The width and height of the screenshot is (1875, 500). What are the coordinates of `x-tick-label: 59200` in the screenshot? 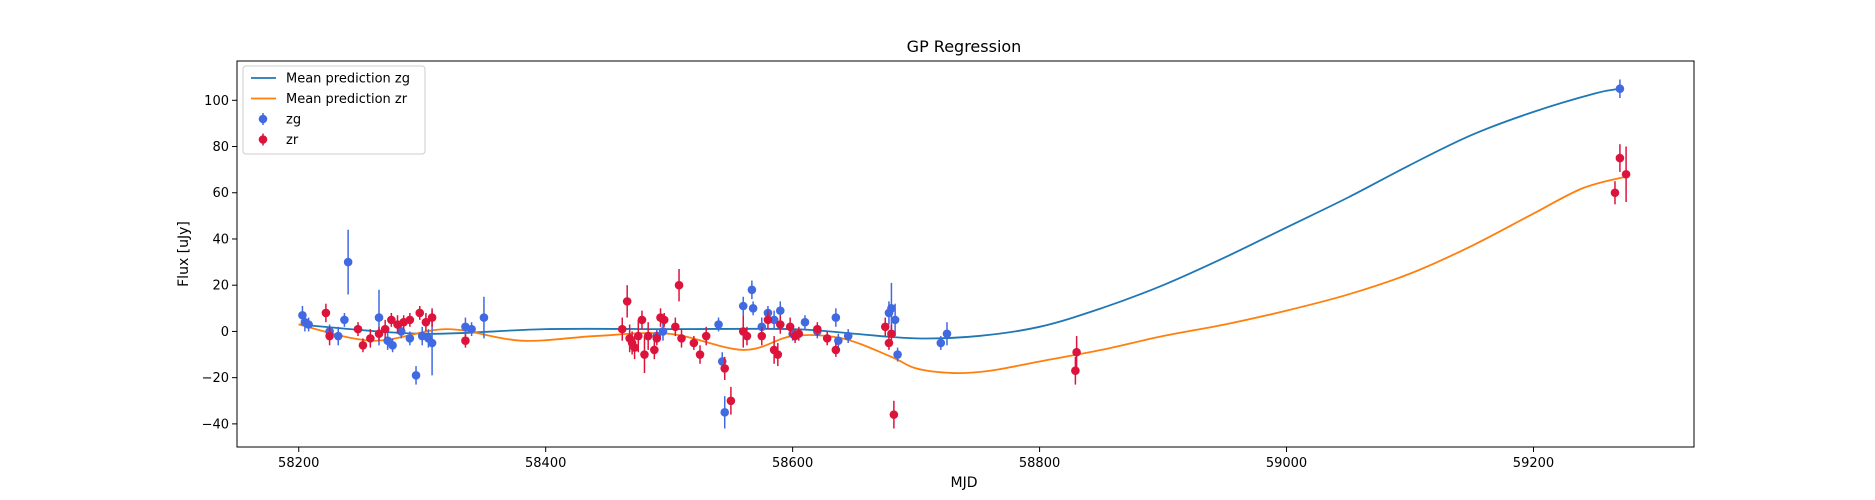 It's located at (1533, 463).